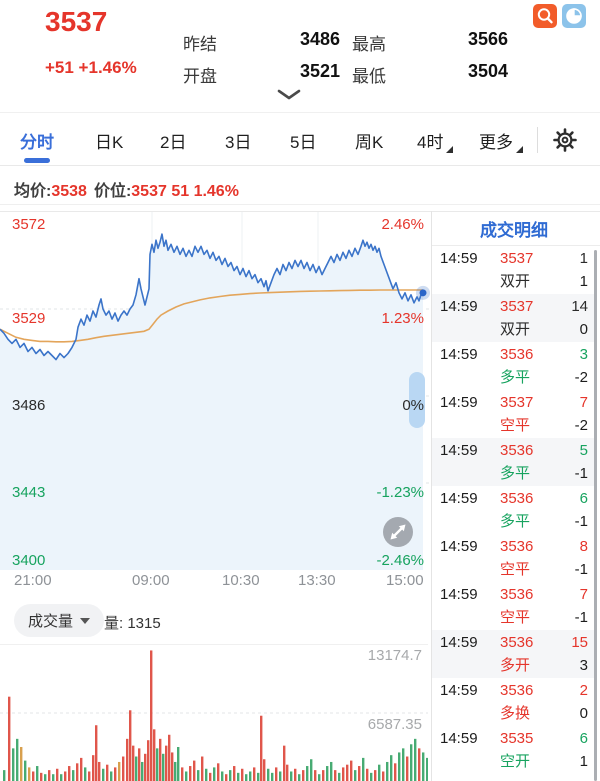  I want to click on trade-position-change: 1, so click(583, 281).